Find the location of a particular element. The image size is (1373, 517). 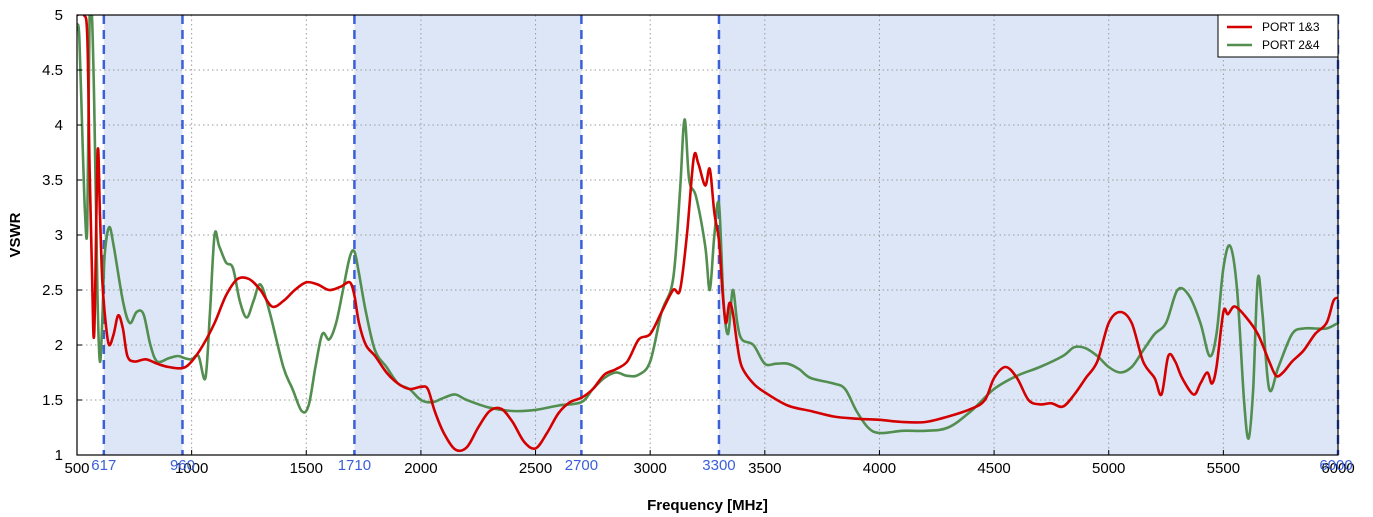

legend-label: PORT 1&3 is located at coordinates (1291, 27).